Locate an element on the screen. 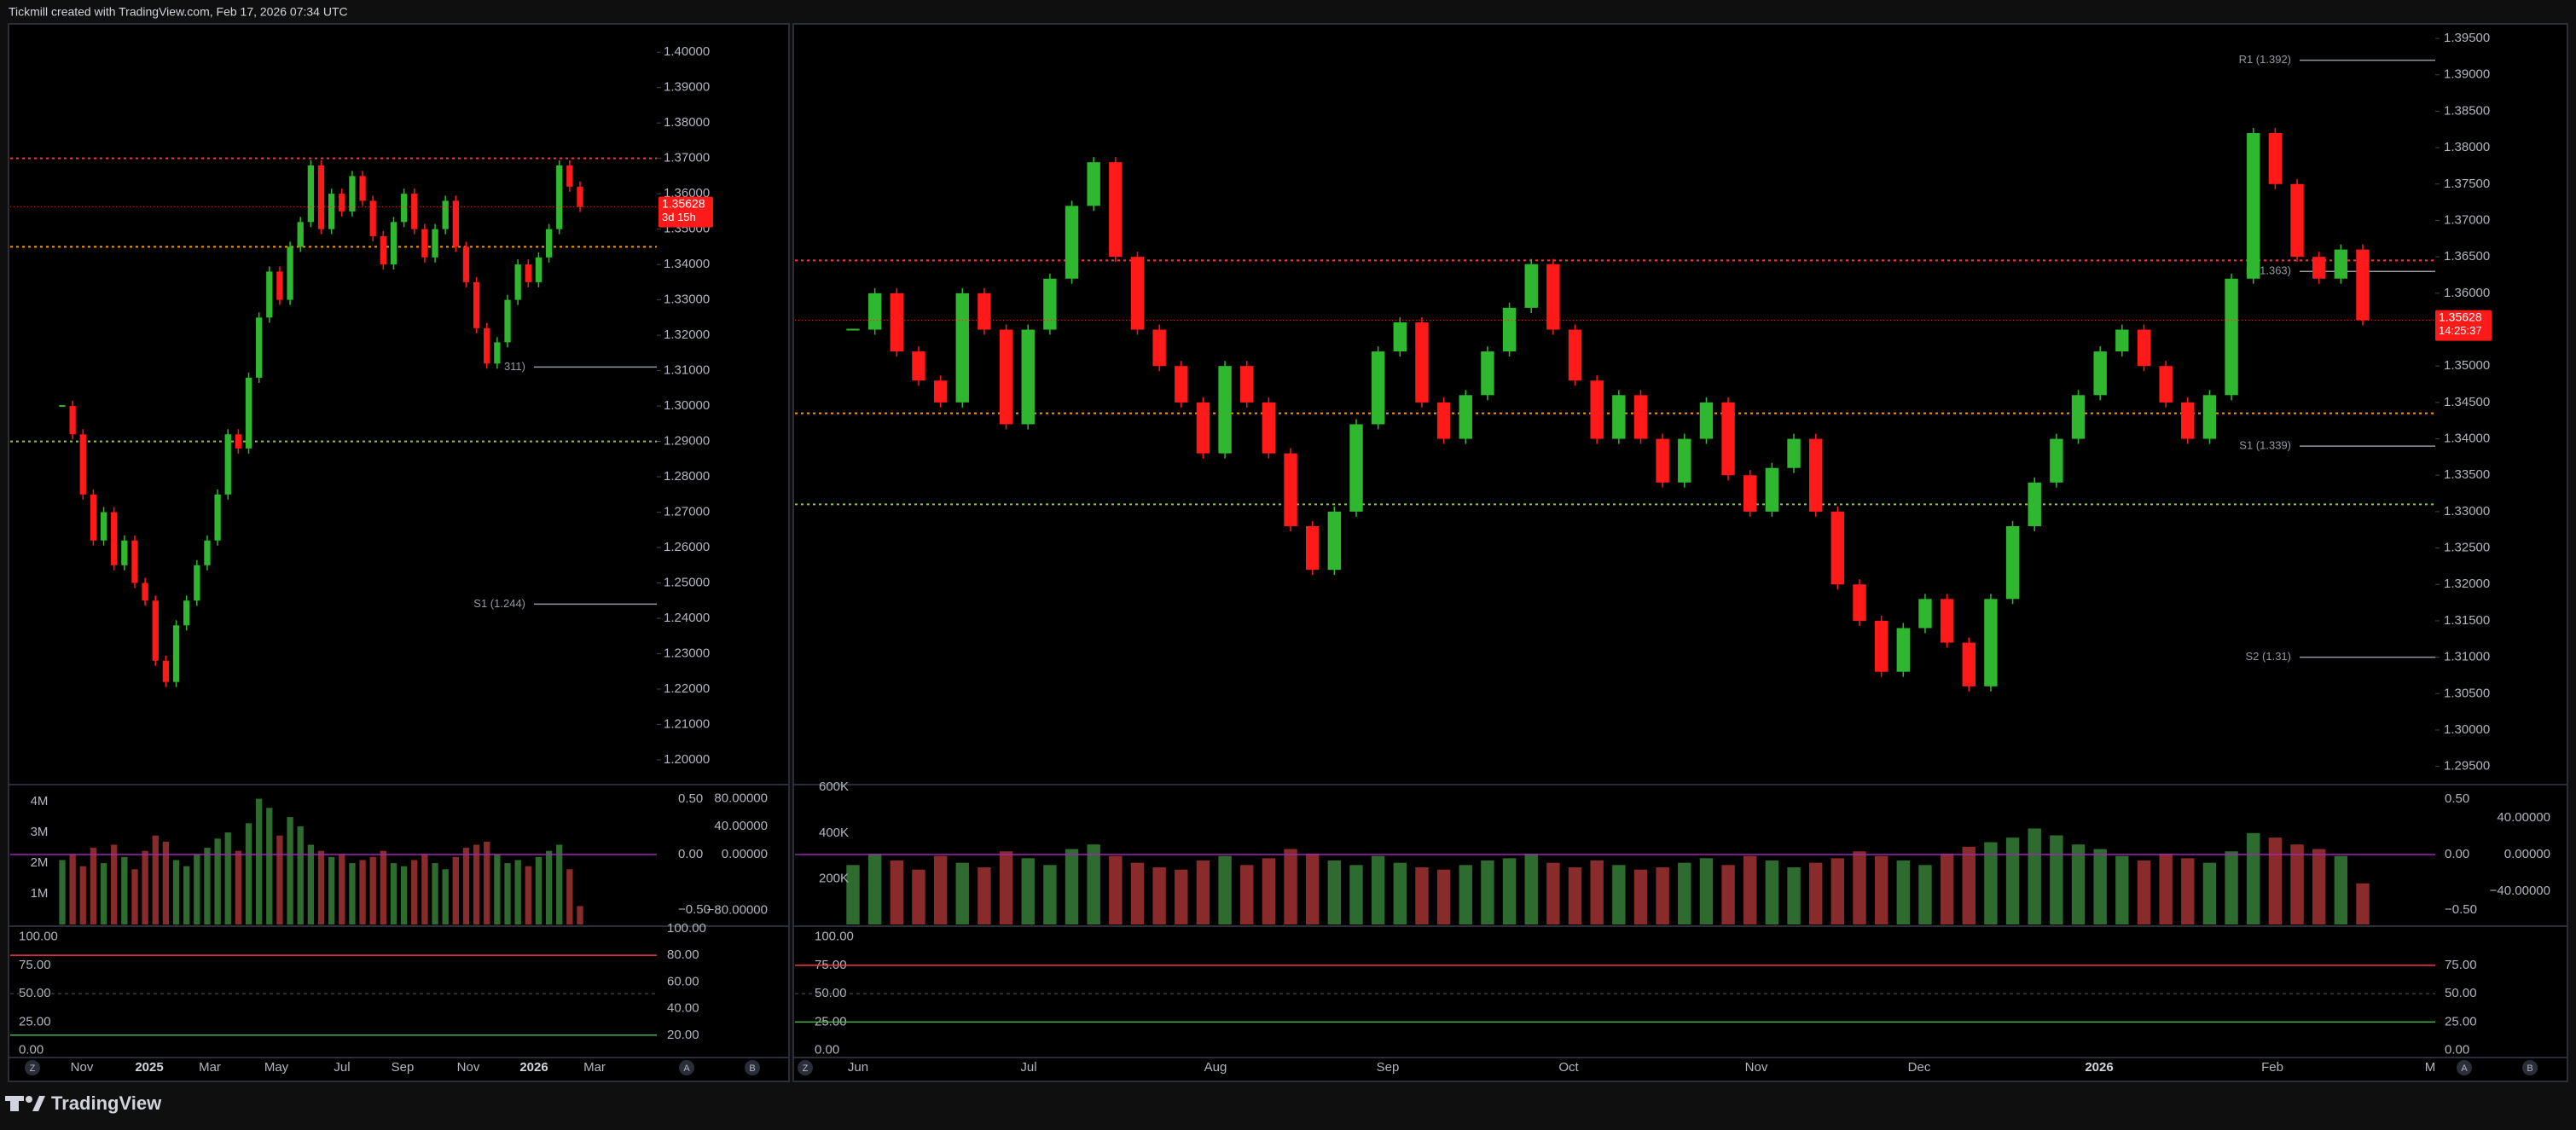 The height and width of the screenshot is (1130, 2576). scale-button-bg is located at coordinates (2464, 1067).